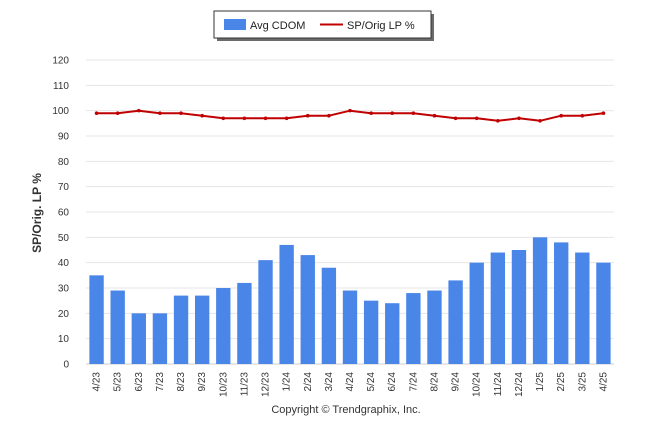  Describe the element at coordinates (64, 289) in the screenshot. I see `y-tick-label: 30` at that location.